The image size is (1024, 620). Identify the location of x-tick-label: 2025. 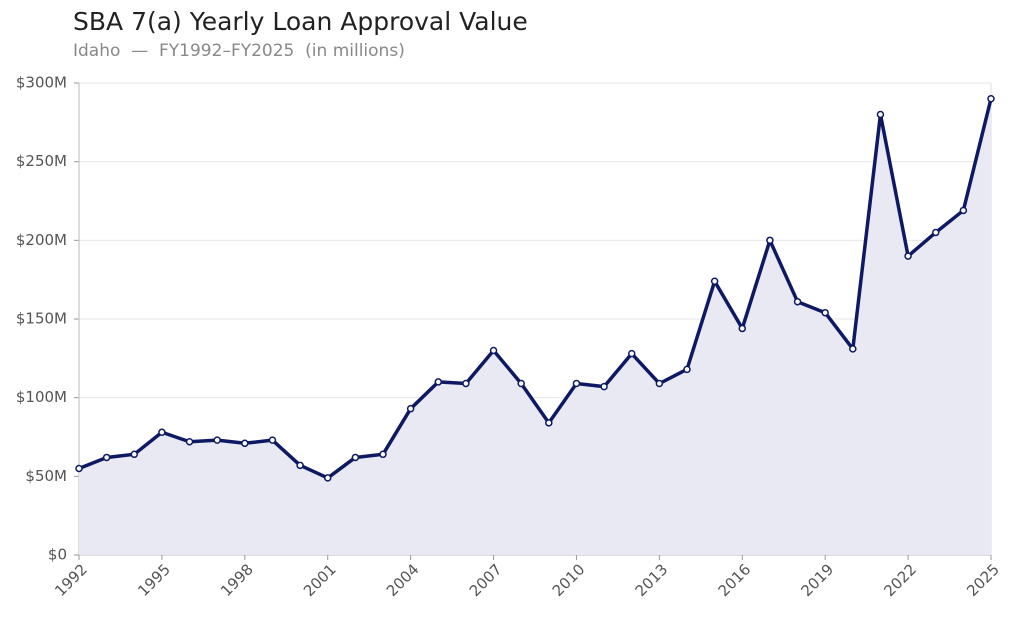
(983, 580).